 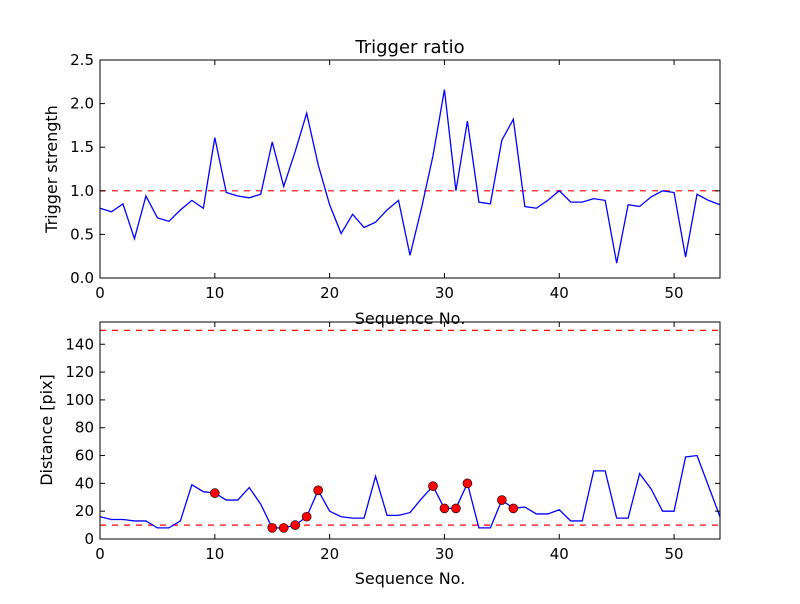 What do you see at coordinates (214, 293) in the screenshot?
I see `top-x-tick-label: 10` at bounding box center [214, 293].